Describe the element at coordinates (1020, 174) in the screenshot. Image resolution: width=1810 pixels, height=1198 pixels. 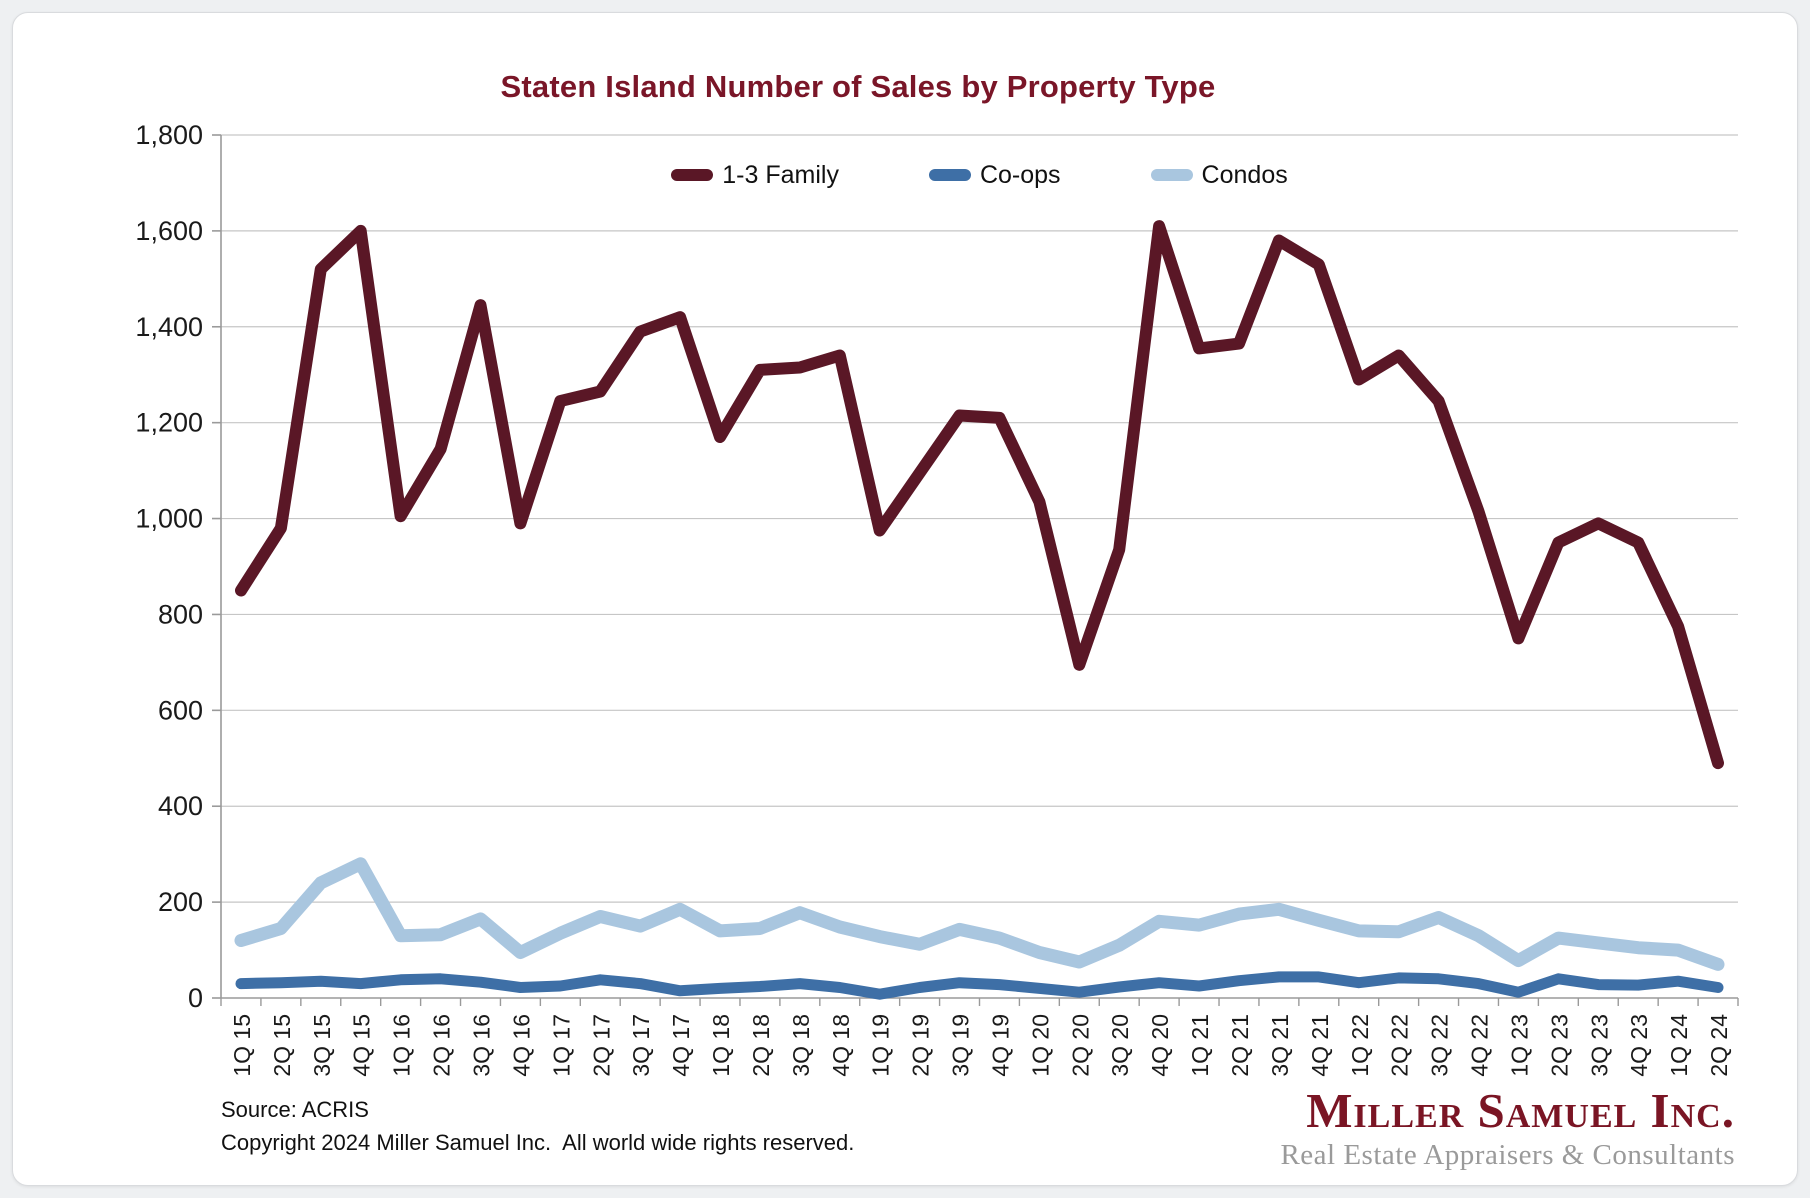
I see `legend-label: Co-ops` at that location.